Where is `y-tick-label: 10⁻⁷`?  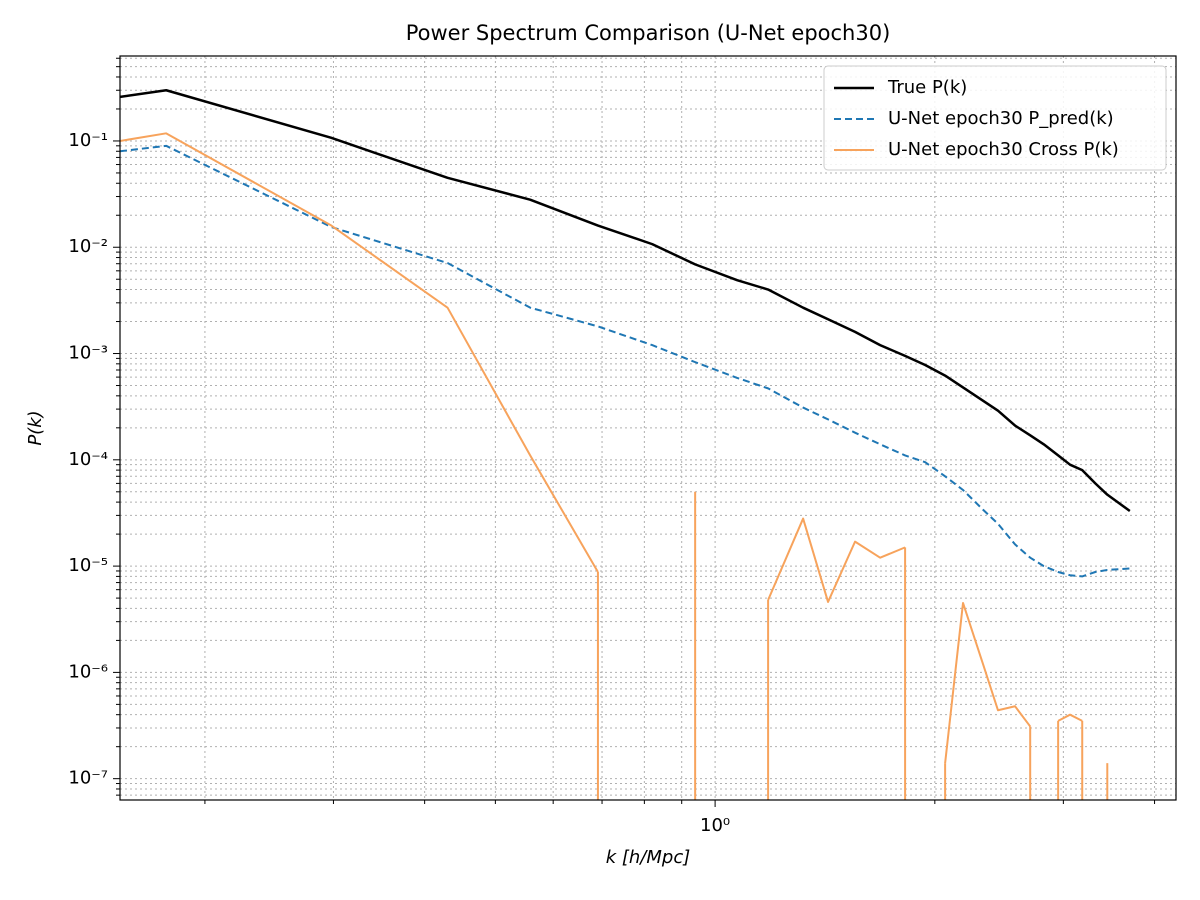
y-tick-label: 10⁻⁷ is located at coordinates (88, 778).